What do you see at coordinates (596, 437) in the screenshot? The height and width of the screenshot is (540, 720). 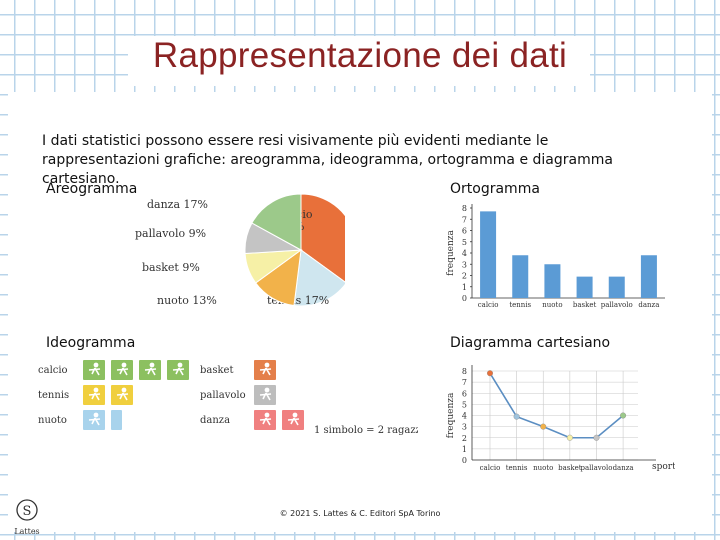 I see `data-point-pallavolo` at bounding box center [596, 437].